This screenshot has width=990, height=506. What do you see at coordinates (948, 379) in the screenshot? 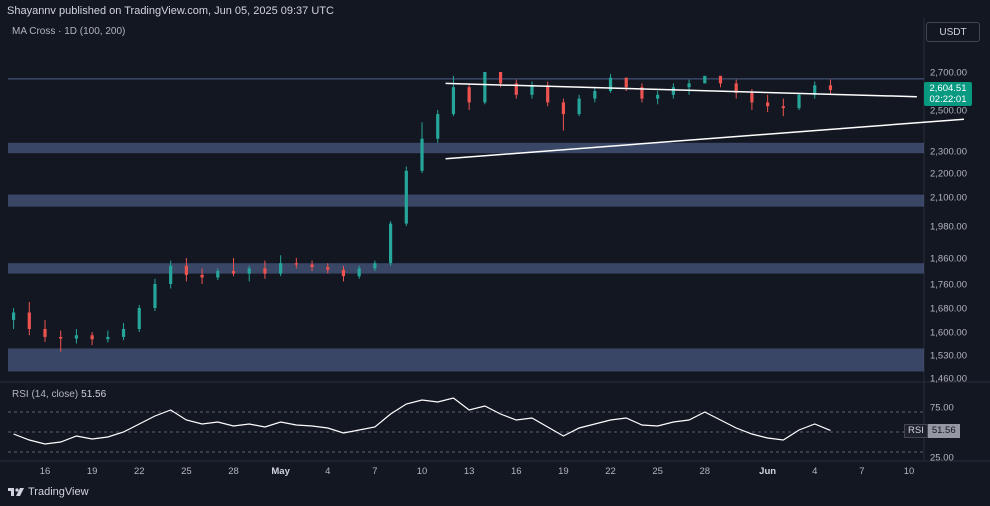
I see `price-tick-label: 1,460.00` at bounding box center [948, 379].